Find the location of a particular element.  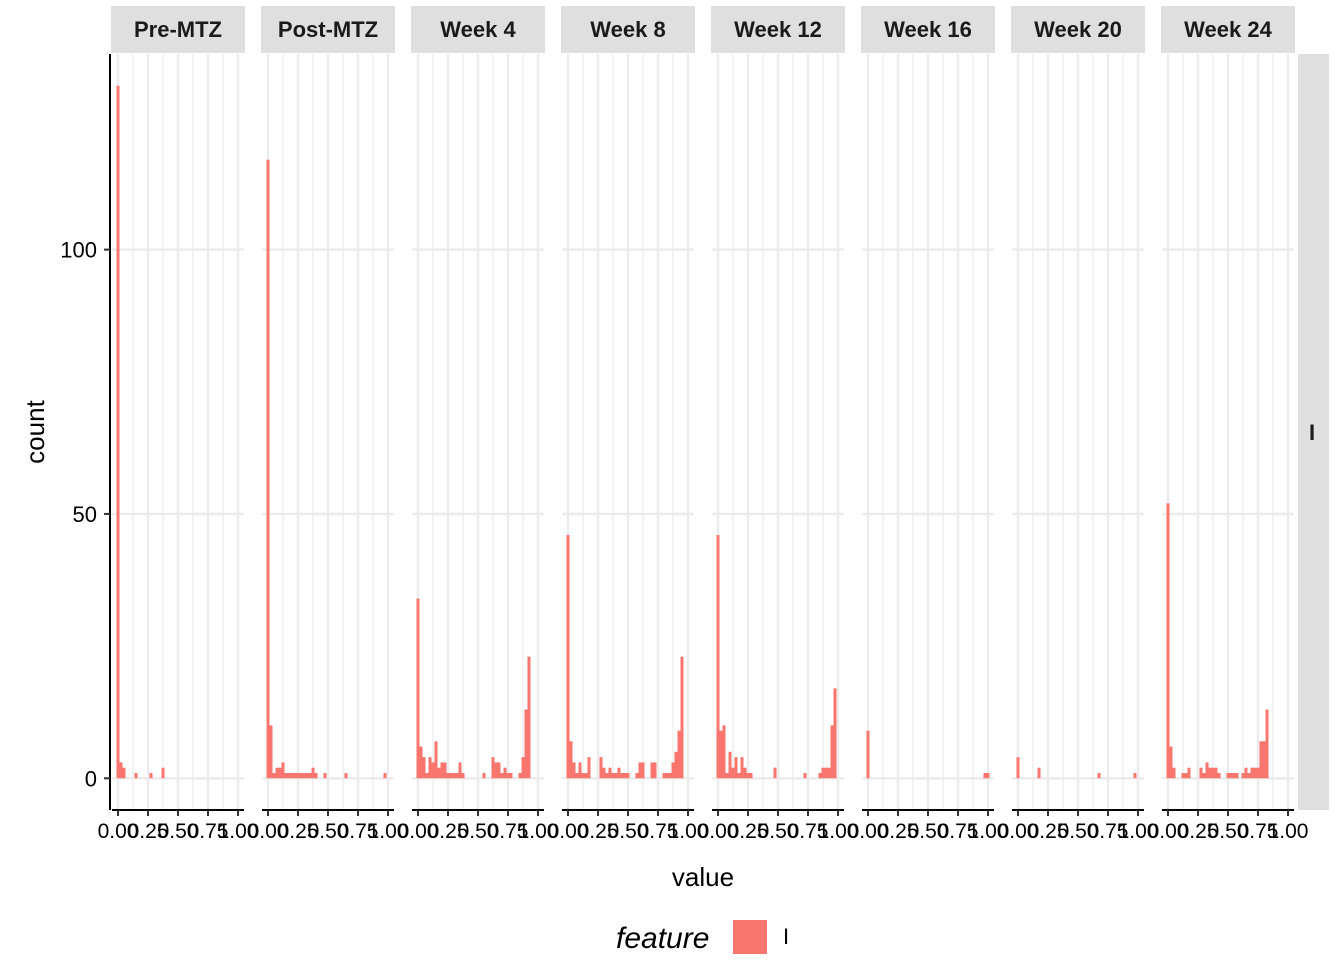

facet-strip-label: Week 12 is located at coordinates (778, 29).